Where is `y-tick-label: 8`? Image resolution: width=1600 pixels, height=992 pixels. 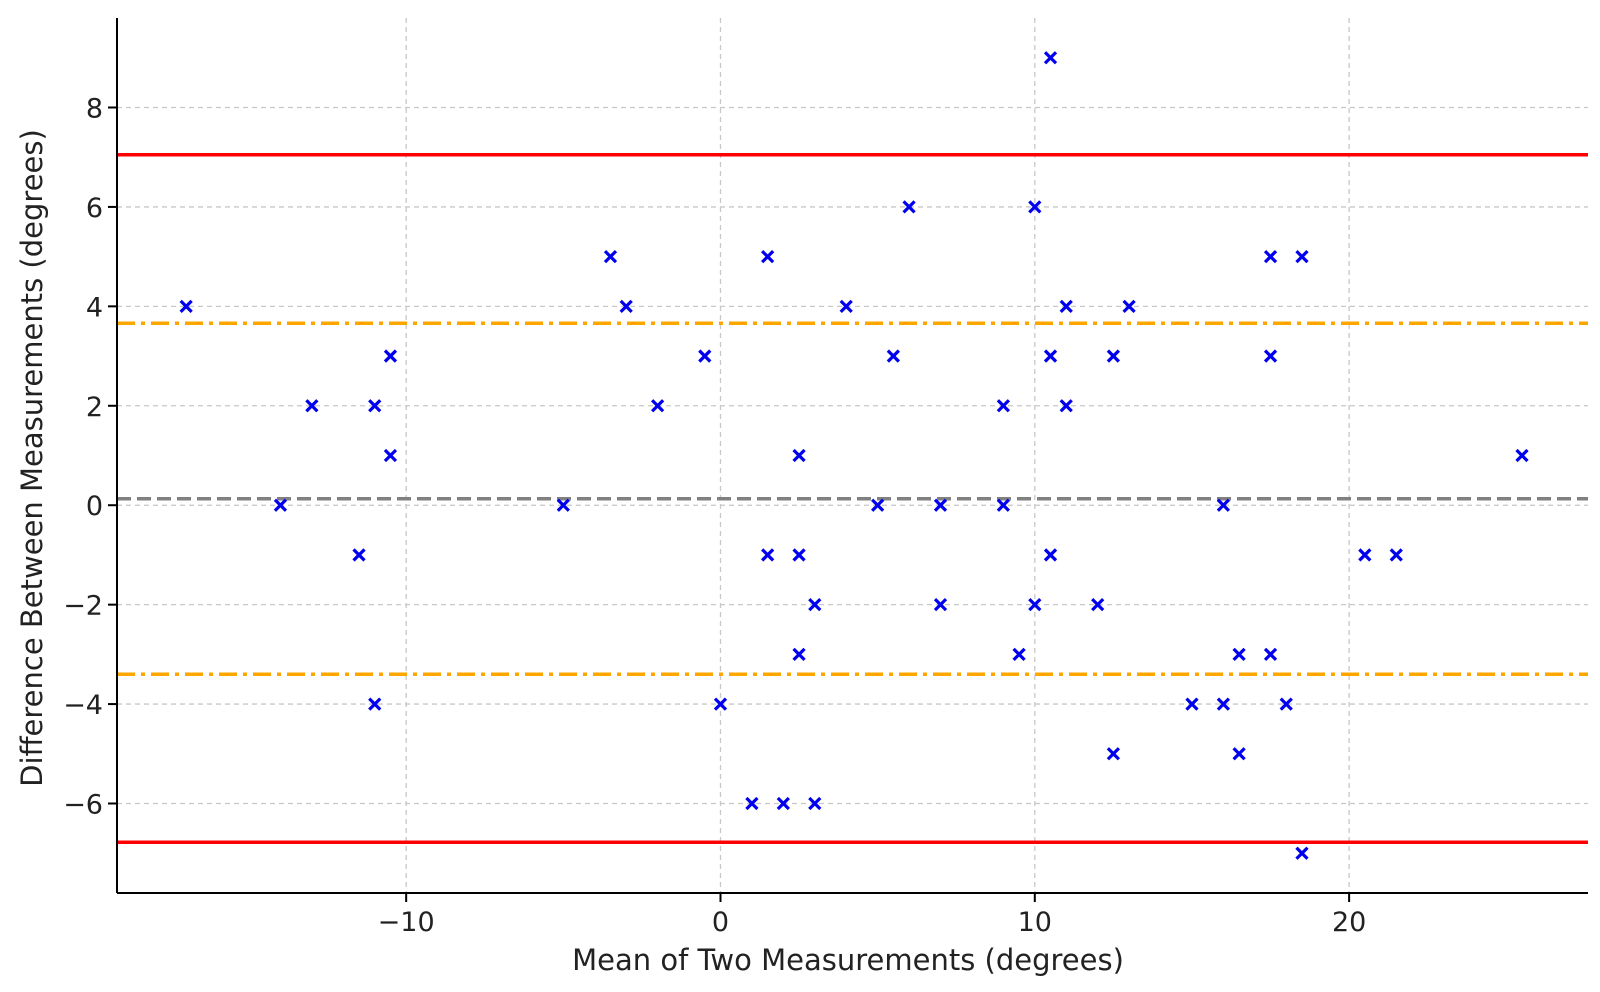 y-tick-label: 8 is located at coordinates (94, 108).